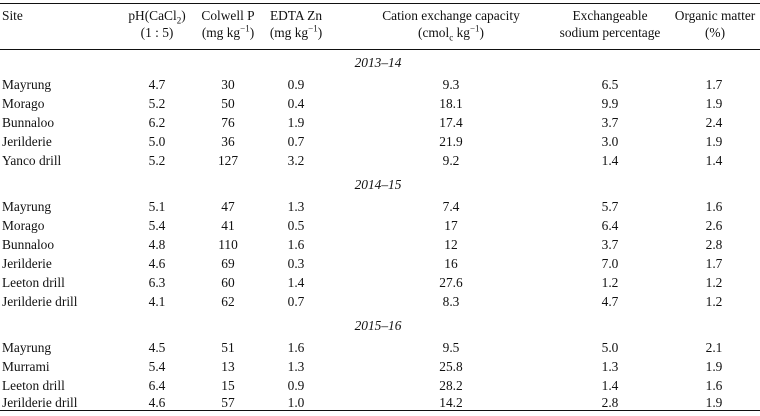 This screenshot has width=760, height=416. Describe the element at coordinates (228, 301) in the screenshot. I see `cell-colwell-p: 62` at that location.